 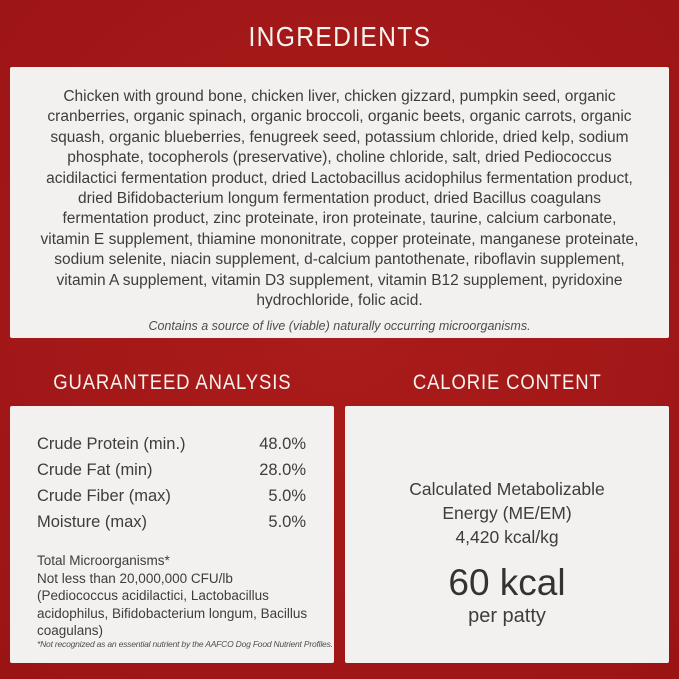 What do you see at coordinates (171, 522) in the screenshot?
I see `table-row: Moisture (max) 5.0%` at bounding box center [171, 522].